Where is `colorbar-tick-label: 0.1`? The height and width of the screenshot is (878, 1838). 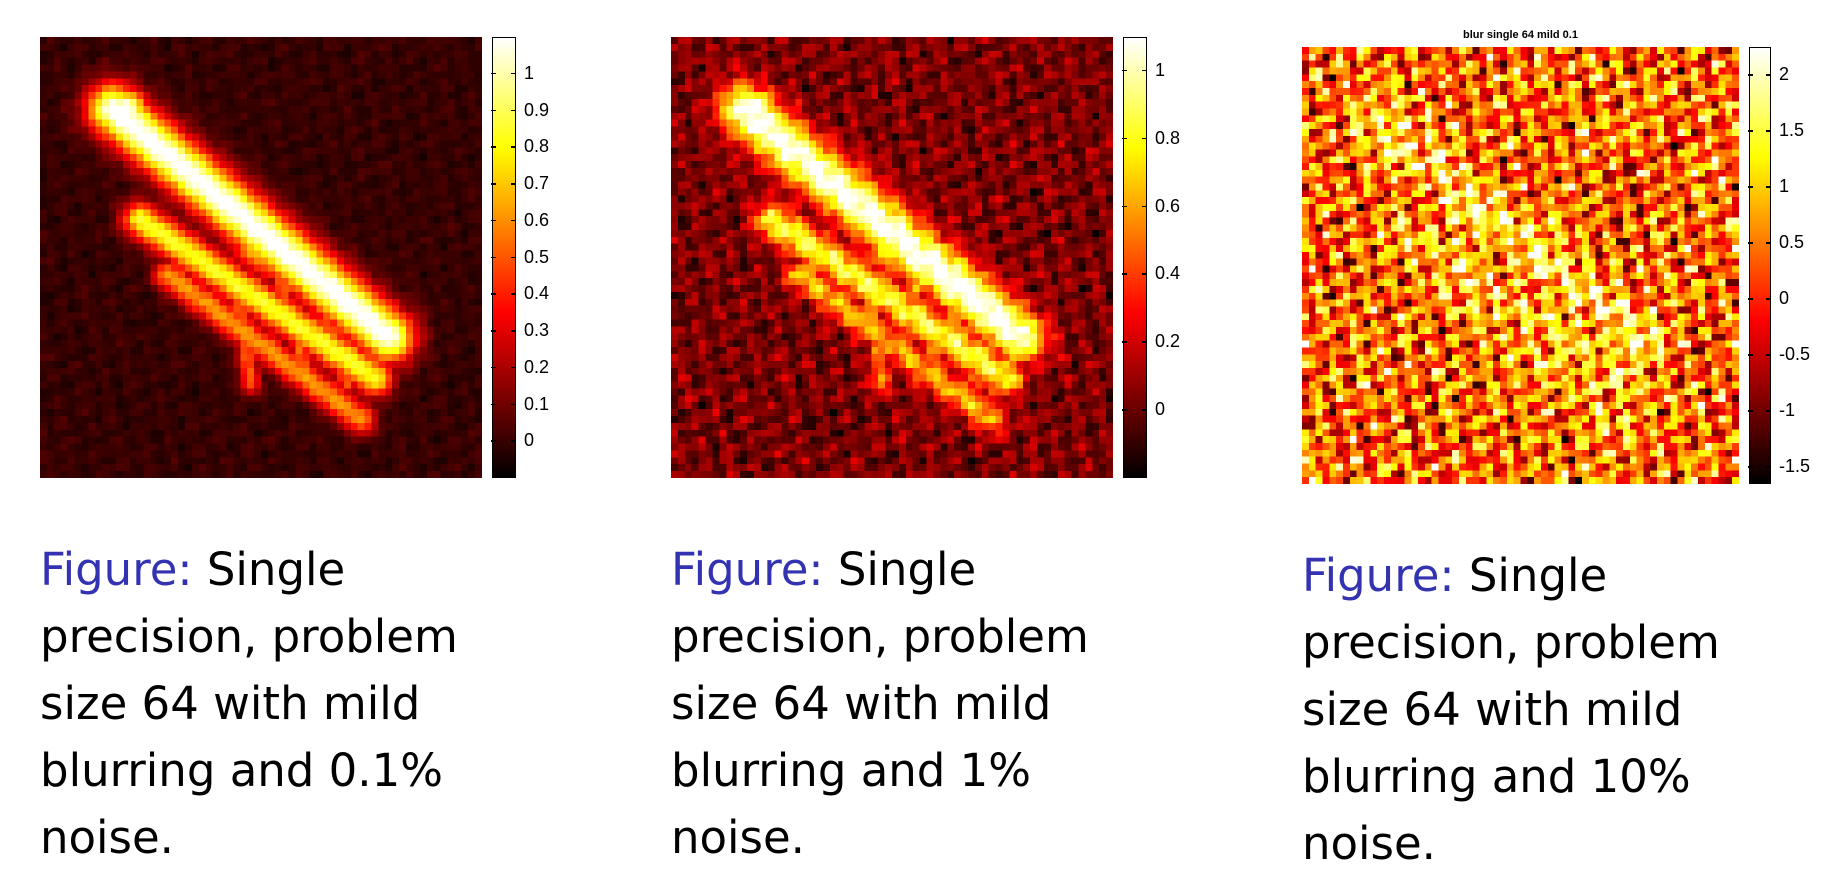
colorbar-tick-label: 0.1 is located at coordinates (537, 403).